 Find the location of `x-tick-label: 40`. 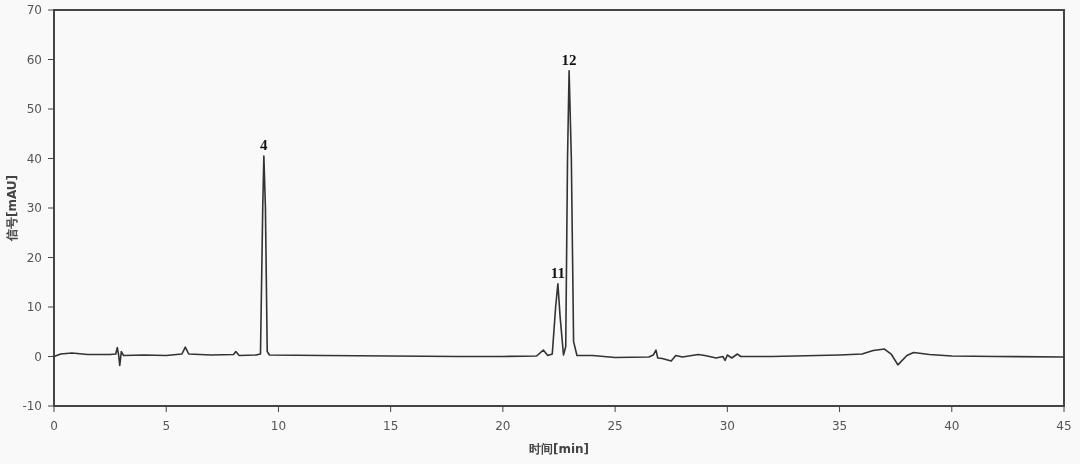

x-tick-label: 40 is located at coordinates (952, 426).